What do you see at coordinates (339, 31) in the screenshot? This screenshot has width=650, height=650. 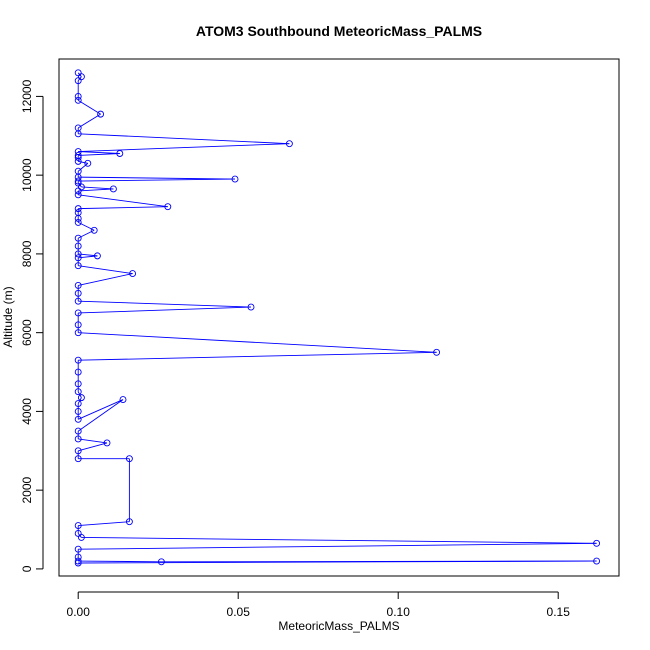 I see `chart-title: ATOM3 Southbound MeteoricMass_PALMS` at bounding box center [339, 31].